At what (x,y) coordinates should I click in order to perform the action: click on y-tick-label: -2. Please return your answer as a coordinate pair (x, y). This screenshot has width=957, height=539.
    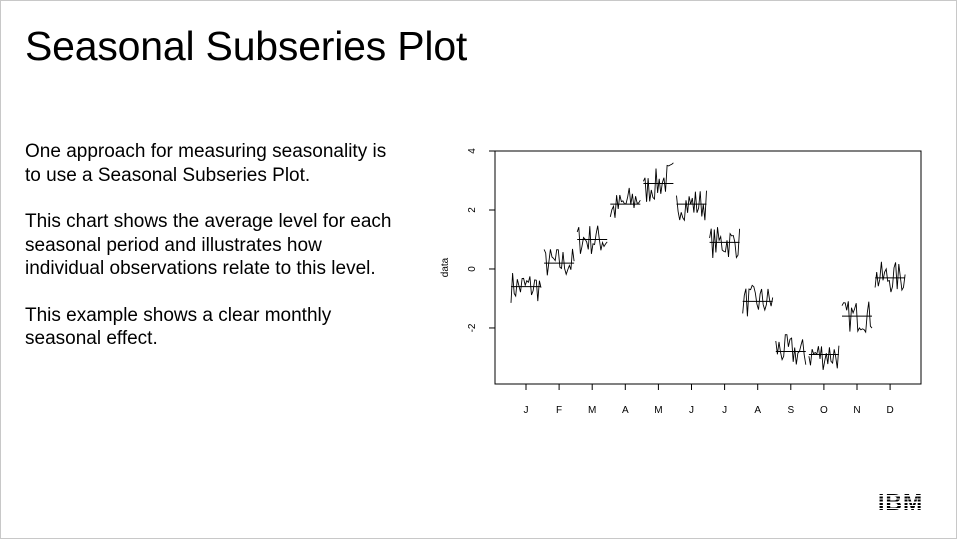
    Looking at the image, I should click on (472, 327).